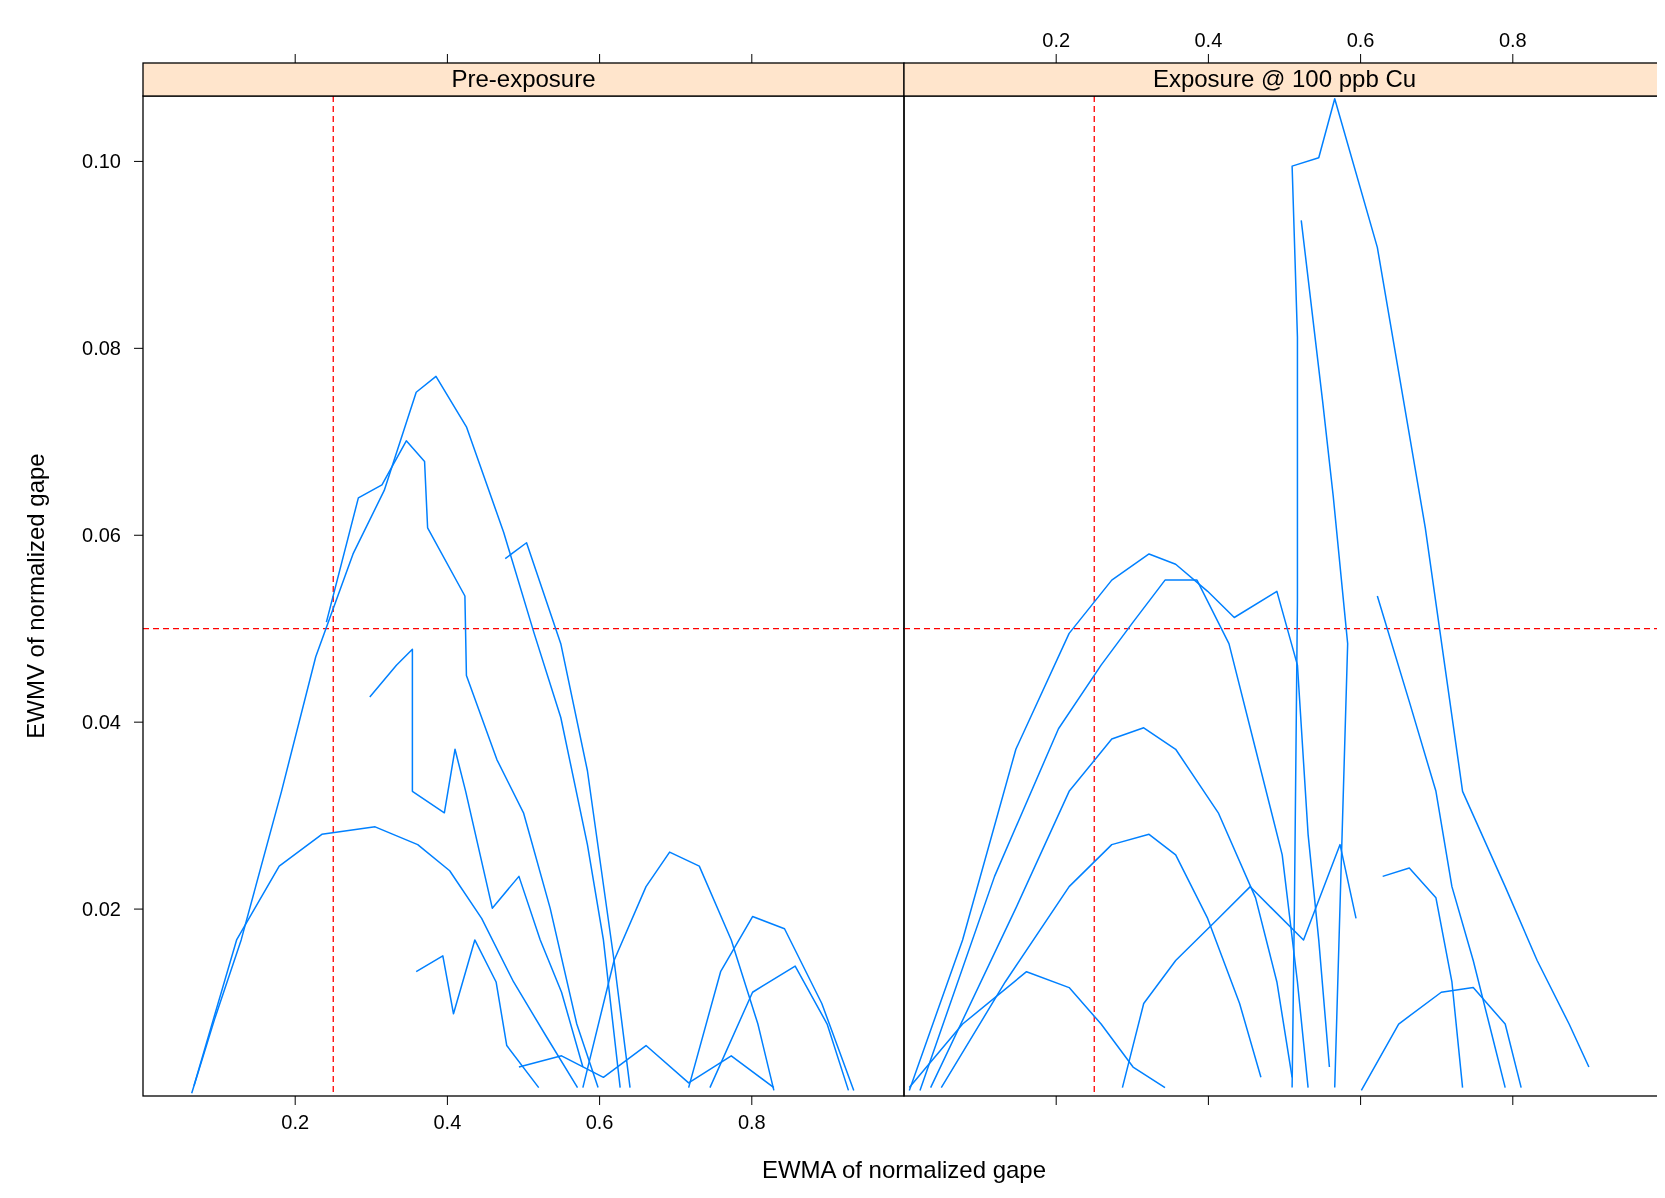 This screenshot has width=1665, height=1198. Describe the element at coordinates (904, 1169) in the screenshot. I see `x-axis-title: EWMA of normalized gape` at that location.